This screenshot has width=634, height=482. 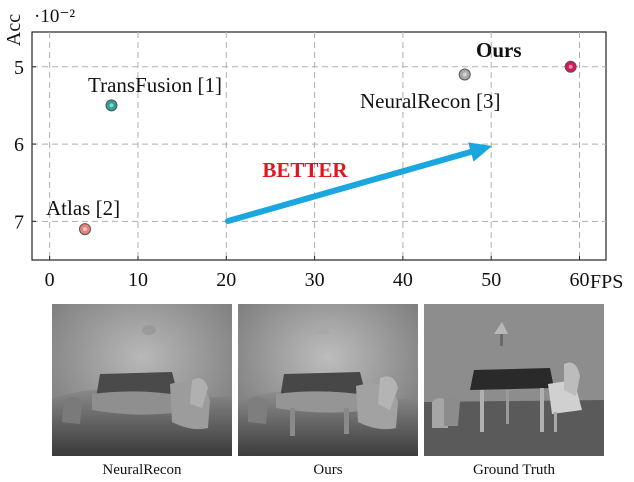 I want to click on x-axis-label: FPS, so click(x=606, y=282).